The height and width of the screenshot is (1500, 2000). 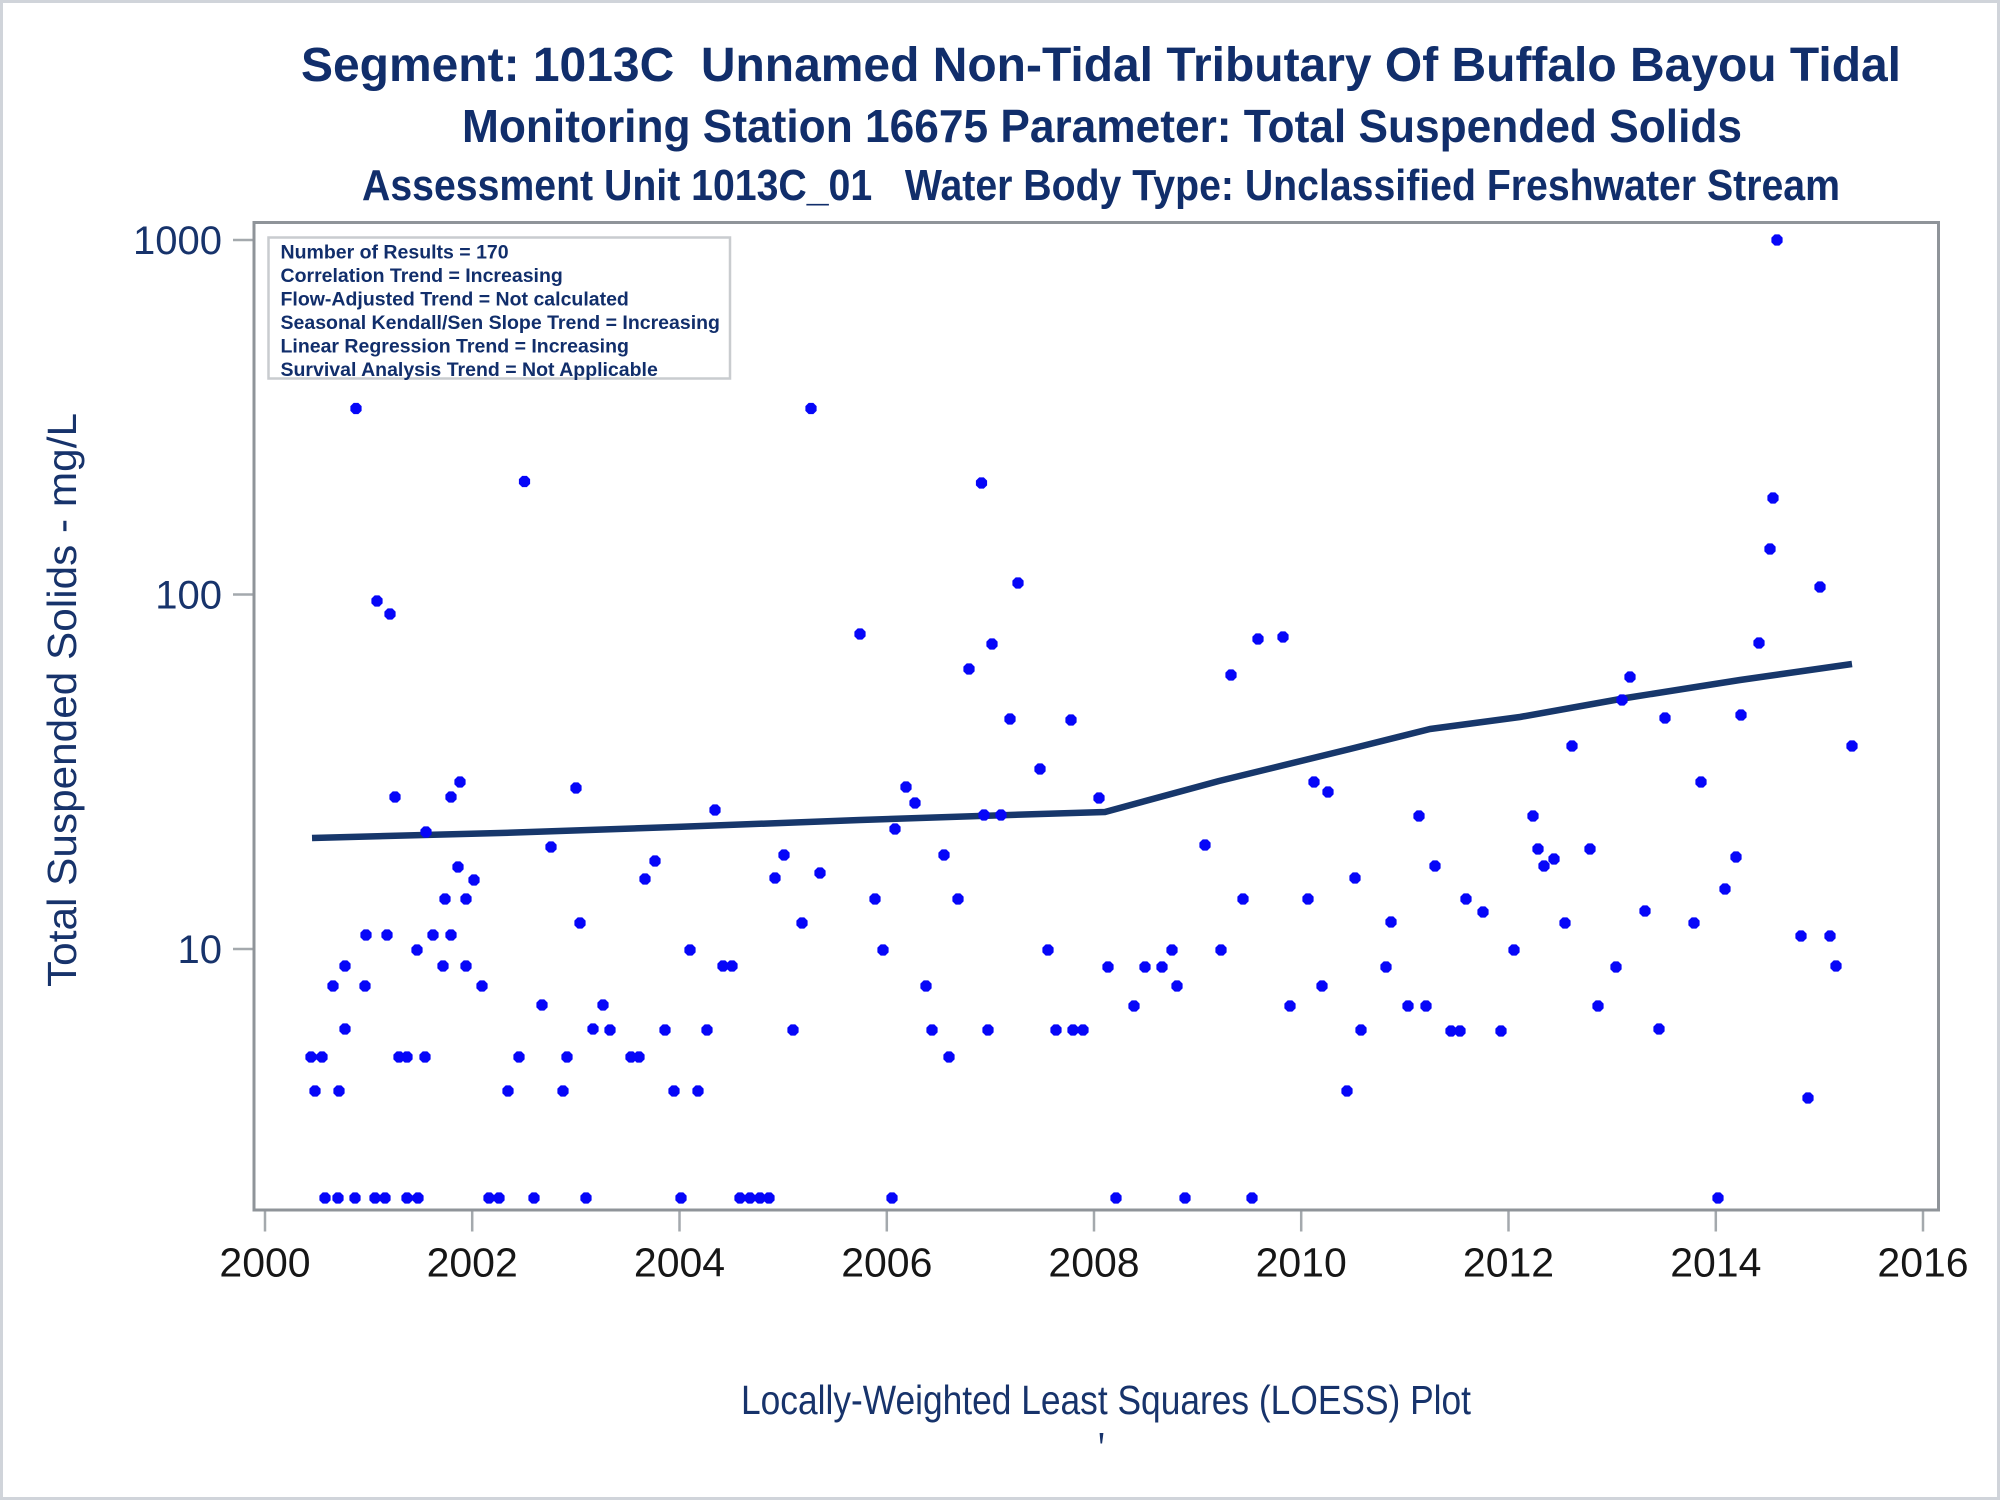 What do you see at coordinates (395, 253) in the screenshot?
I see `svg-text: Number of Results = 170` at bounding box center [395, 253].